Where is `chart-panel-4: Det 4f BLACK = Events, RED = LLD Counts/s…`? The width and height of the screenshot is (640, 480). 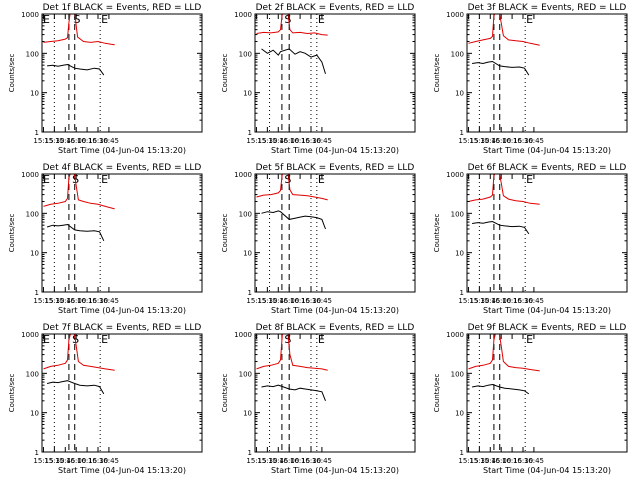 chart-panel-4: Det 4f BLACK = Events, RED = LLD Counts/s… is located at coordinates (105, 239).